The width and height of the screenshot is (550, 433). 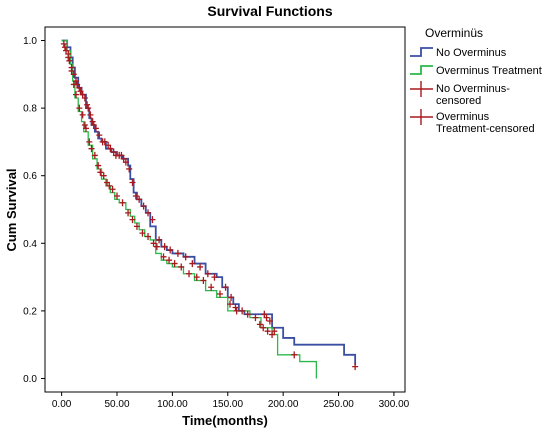 I want to click on y-tick-label: 0.0, so click(x=30, y=379).